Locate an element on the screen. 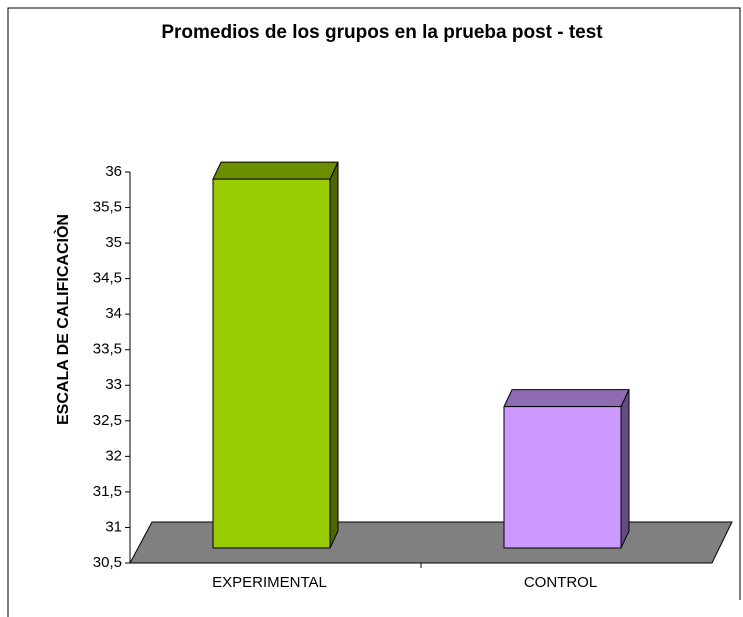 This screenshot has height=617, width=743. y-tick-label: 32,5 is located at coordinates (107, 420).